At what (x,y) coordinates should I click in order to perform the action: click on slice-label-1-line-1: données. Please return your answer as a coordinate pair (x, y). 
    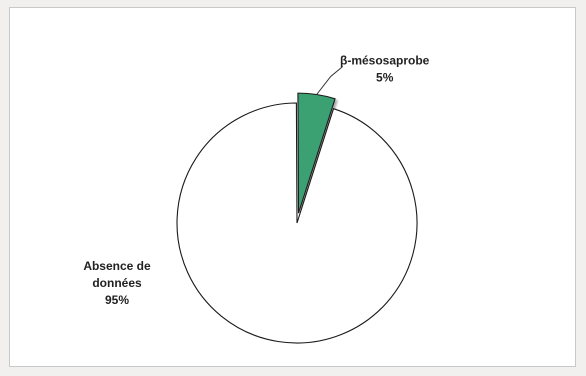
    Looking at the image, I should click on (117, 283).